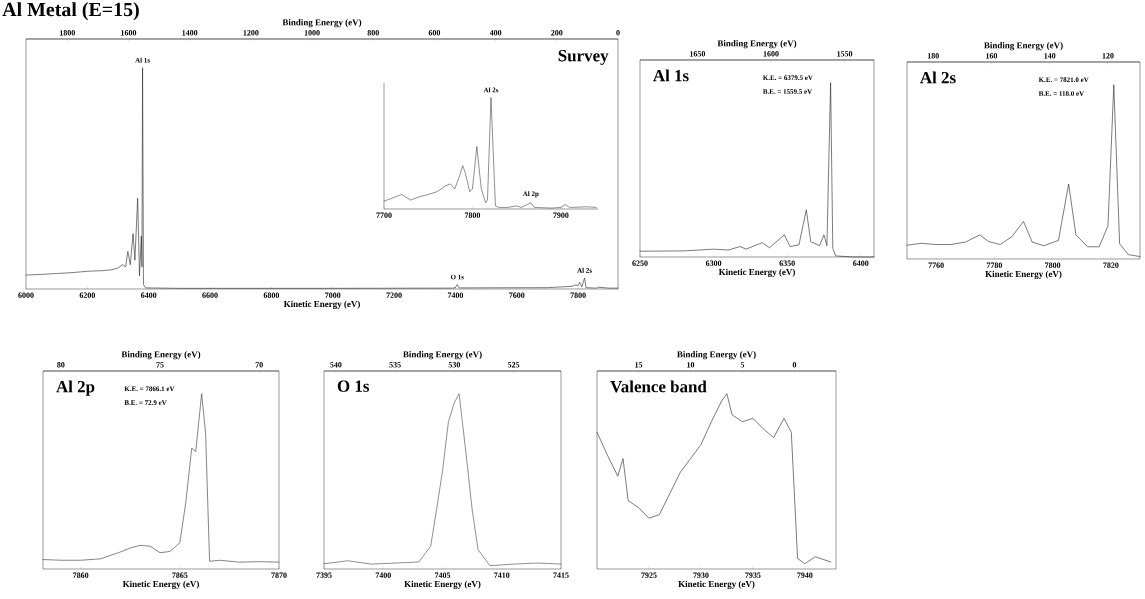 The height and width of the screenshot is (599, 1145). Describe the element at coordinates (671, 75) in the screenshot. I see `chart-title: Al 1s` at that location.